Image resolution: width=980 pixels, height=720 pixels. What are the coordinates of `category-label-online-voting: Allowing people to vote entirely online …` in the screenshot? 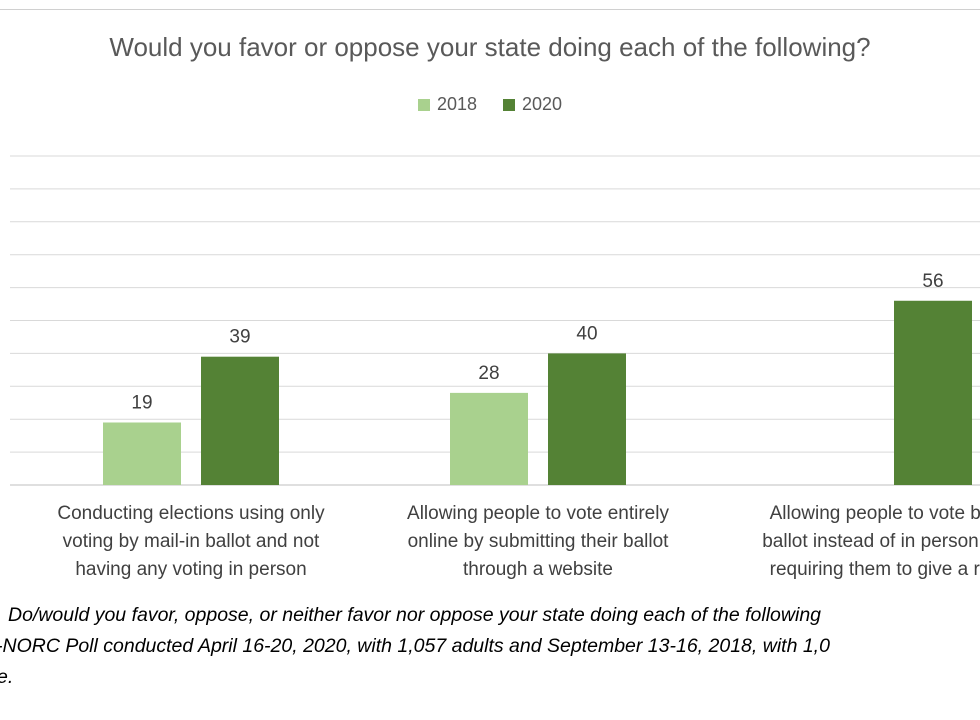 It's located at (538, 542).